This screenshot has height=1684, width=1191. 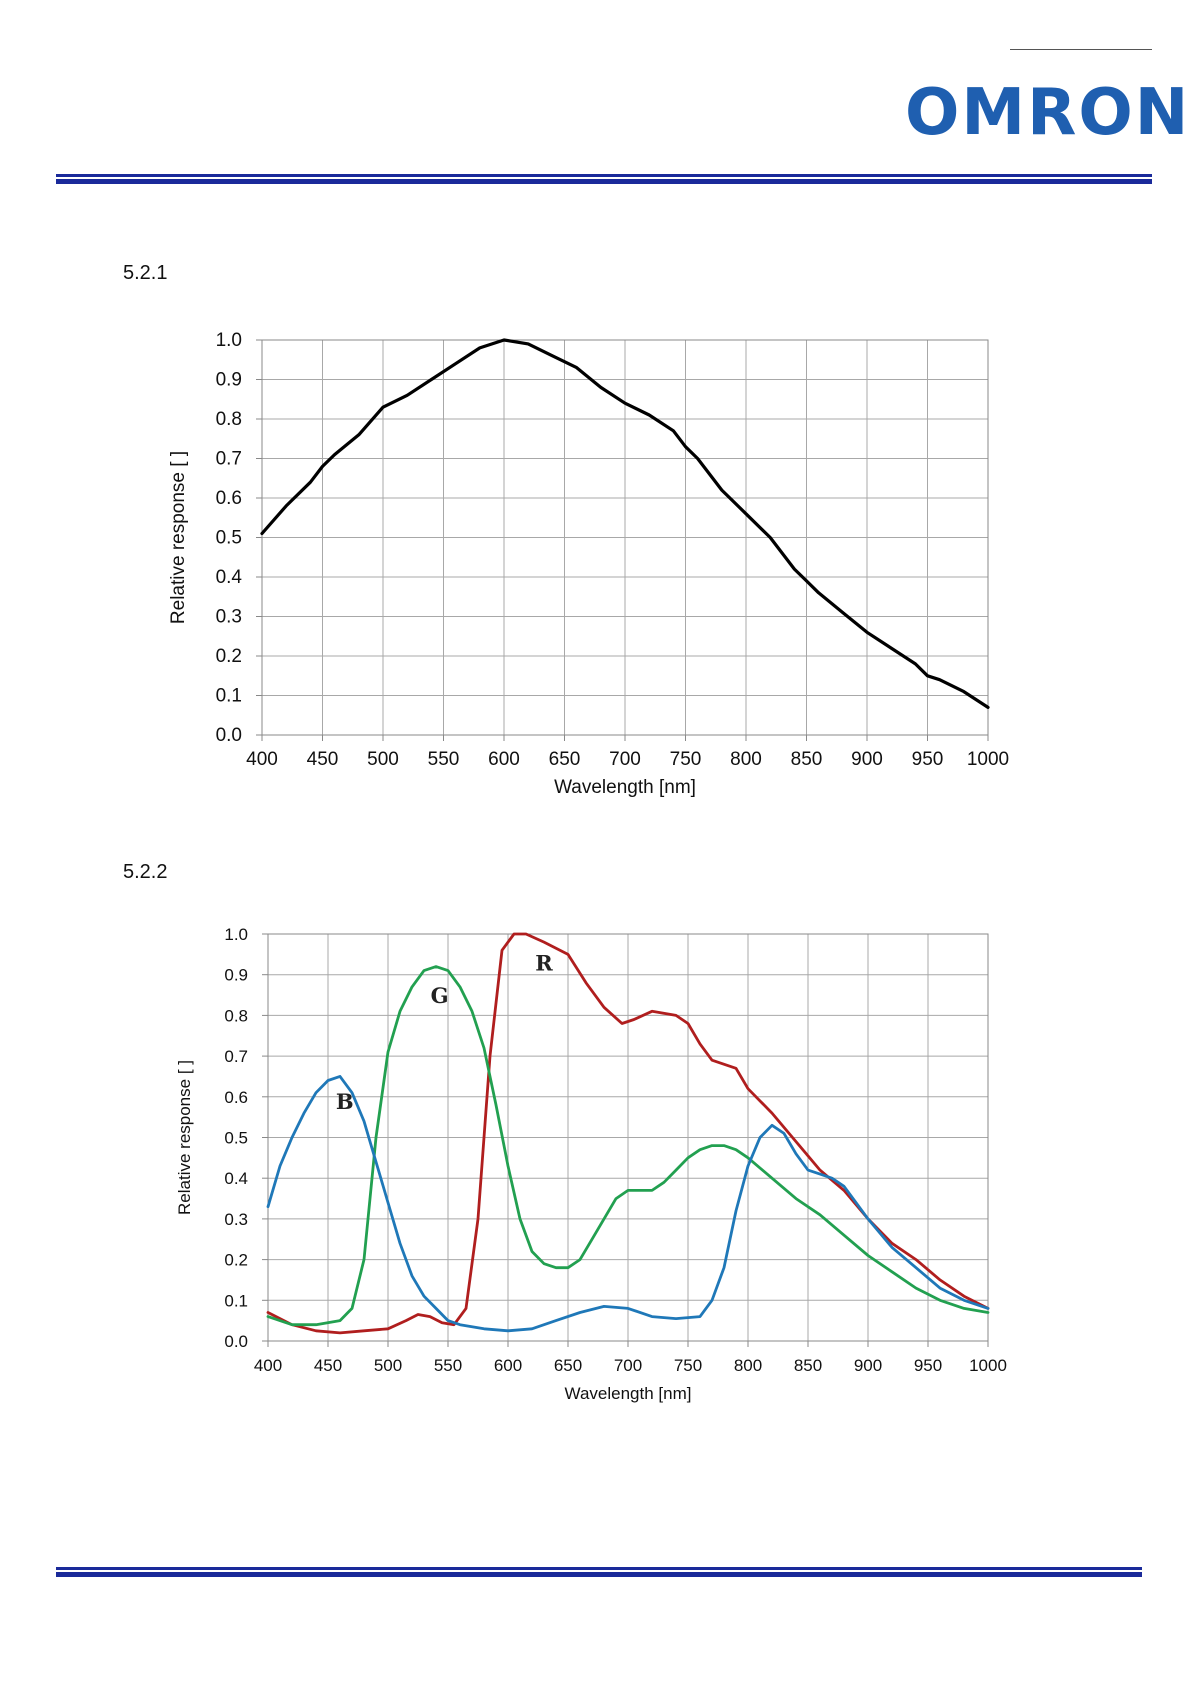 I want to click on header-band, so click(x=604, y=179).